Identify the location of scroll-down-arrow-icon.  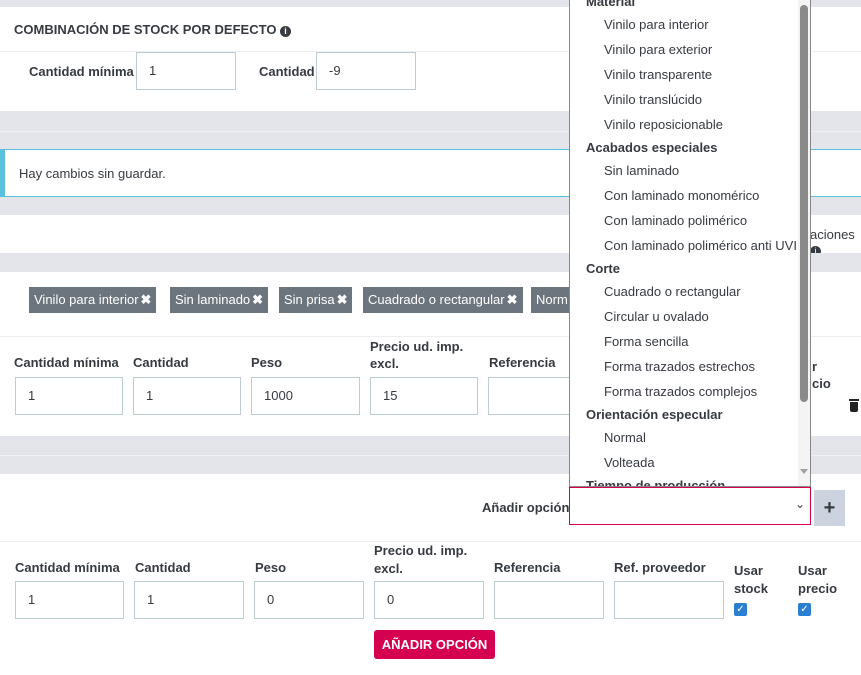
(804, 471).